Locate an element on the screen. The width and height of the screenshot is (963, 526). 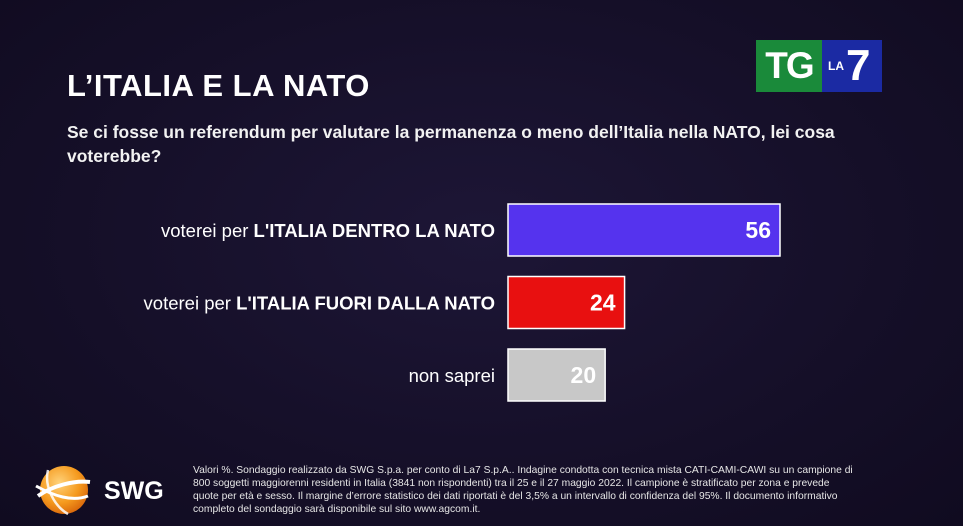
category-label-0: voterei per L'ITALIA DENTRO LA NATO is located at coordinates (328, 230).